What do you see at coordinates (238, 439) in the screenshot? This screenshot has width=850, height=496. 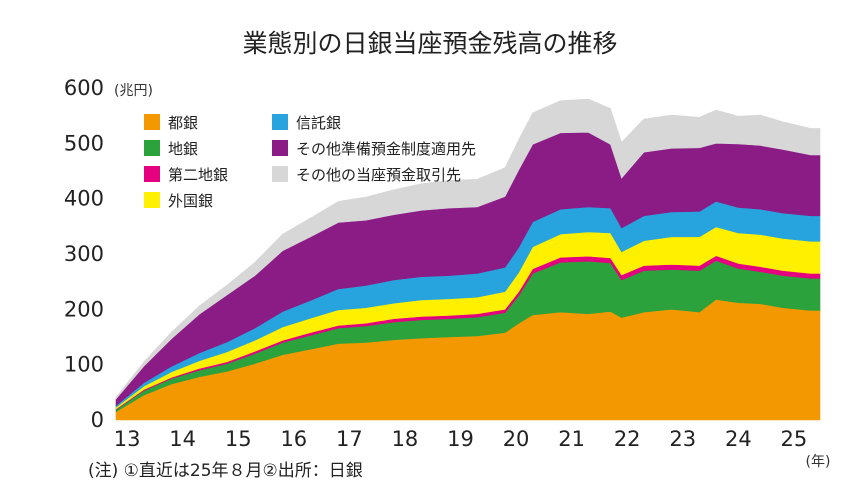 I see `x-tick-label: 15` at bounding box center [238, 439].